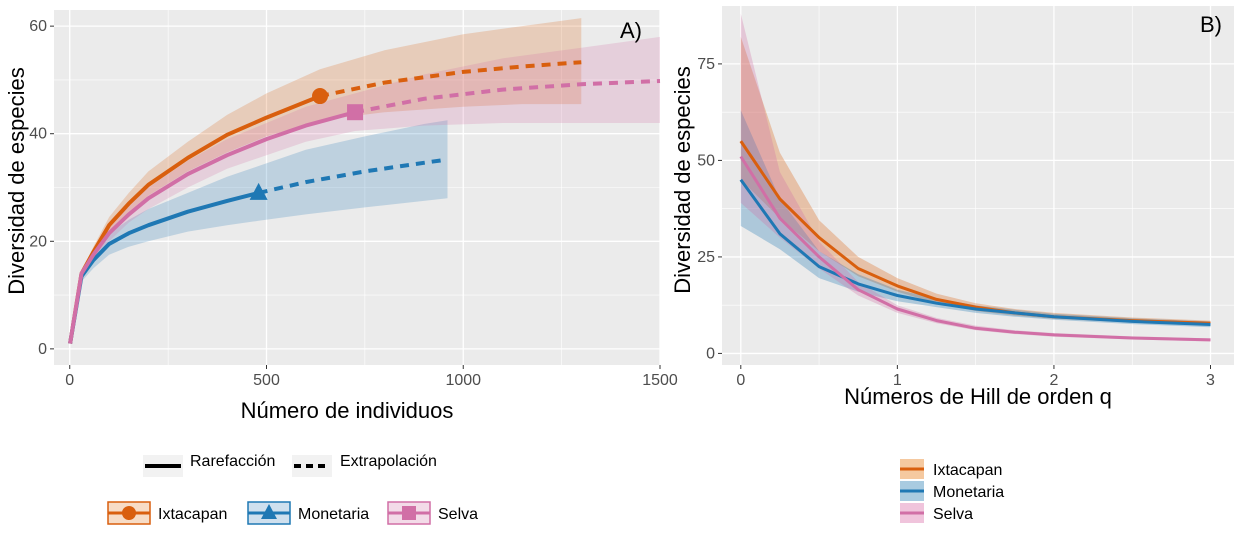 The image size is (1235, 534). What do you see at coordinates (1210, 380) in the screenshot?
I see `x-tick-label: 3` at bounding box center [1210, 380].